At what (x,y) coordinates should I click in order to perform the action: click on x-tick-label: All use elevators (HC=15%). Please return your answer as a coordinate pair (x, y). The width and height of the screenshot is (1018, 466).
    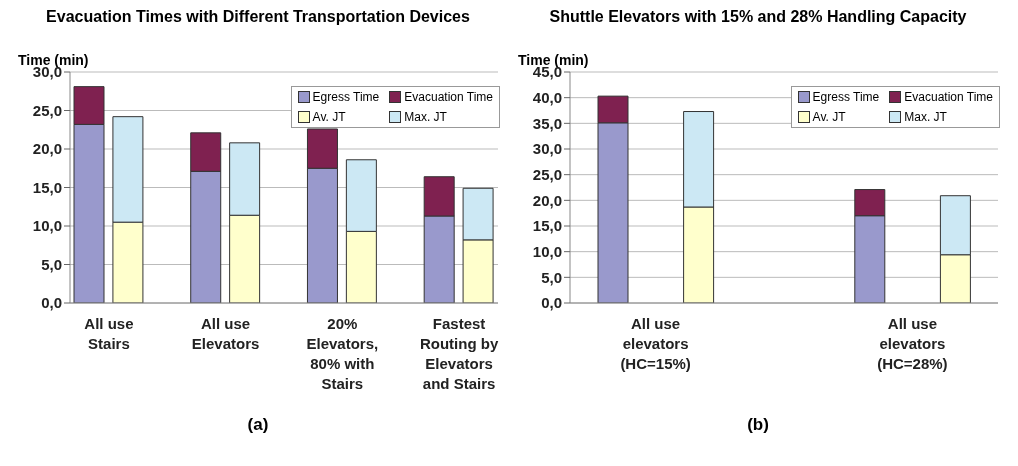
    Looking at the image, I should click on (655, 343).